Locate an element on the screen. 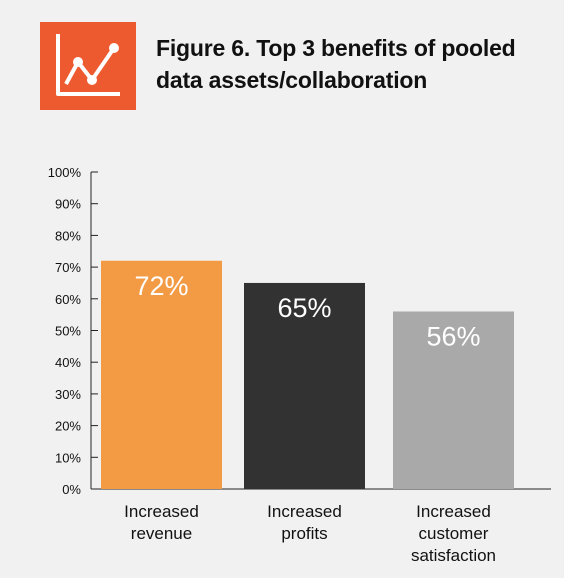 The image size is (564, 578). category-label-line: revenue is located at coordinates (161, 533).